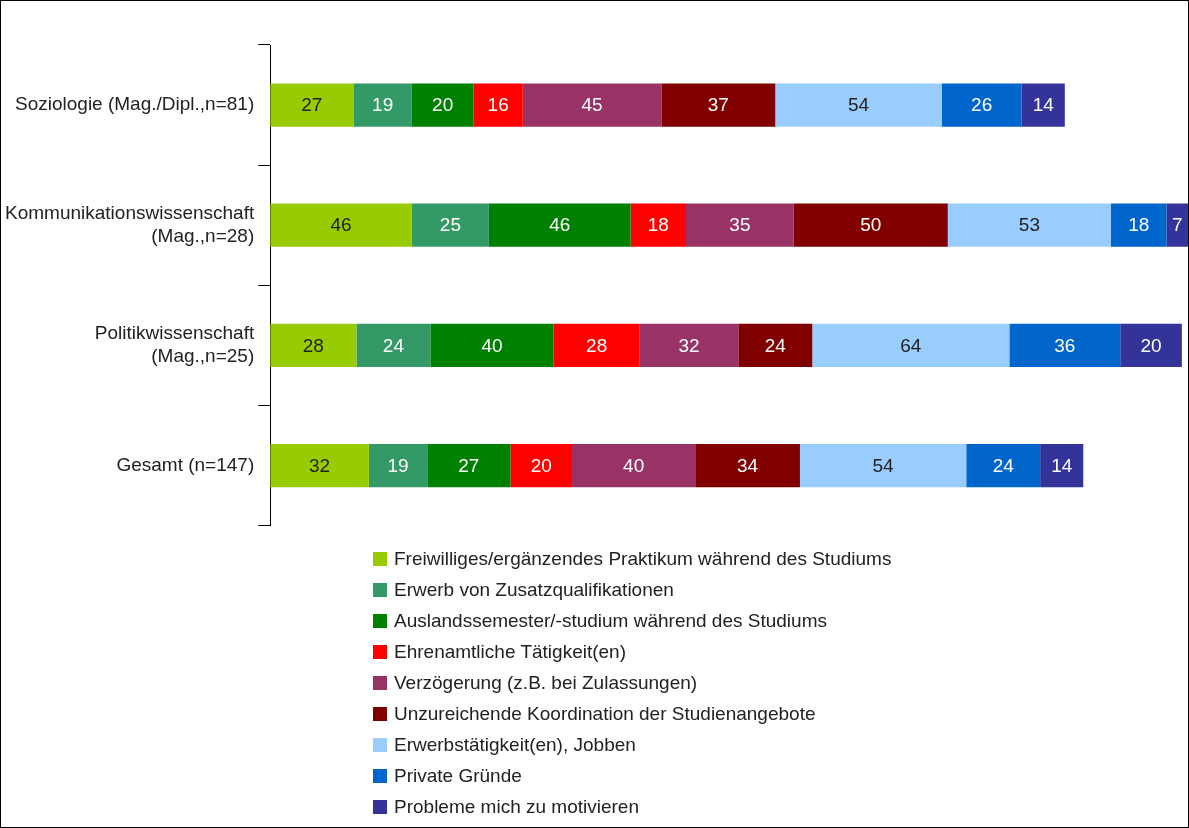 This screenshot has width=1189, height=828. I want to click on legend-label: Private Gründe, so click(458, 775).